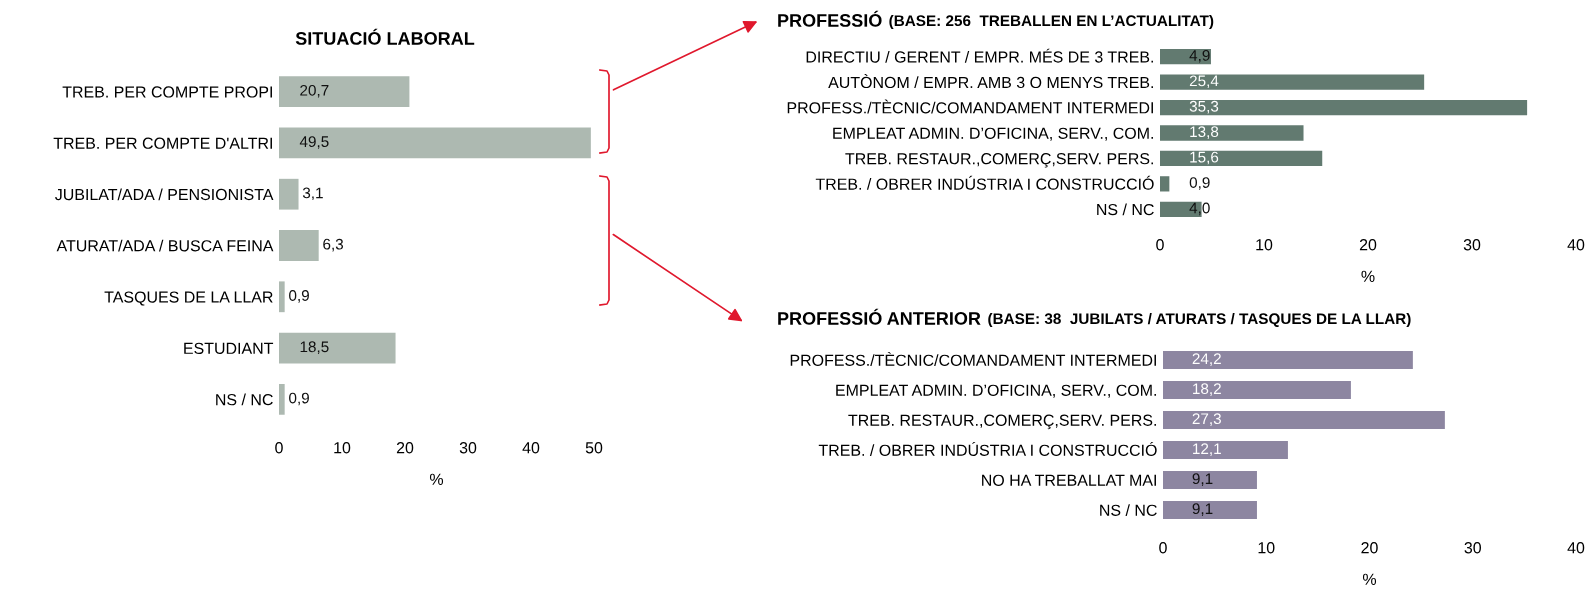  Describe the element at coordinates (165, 245) in the screenshot. I see `y-tick-label: ATURAT/ADA / BUSCA FEINA` at that location.